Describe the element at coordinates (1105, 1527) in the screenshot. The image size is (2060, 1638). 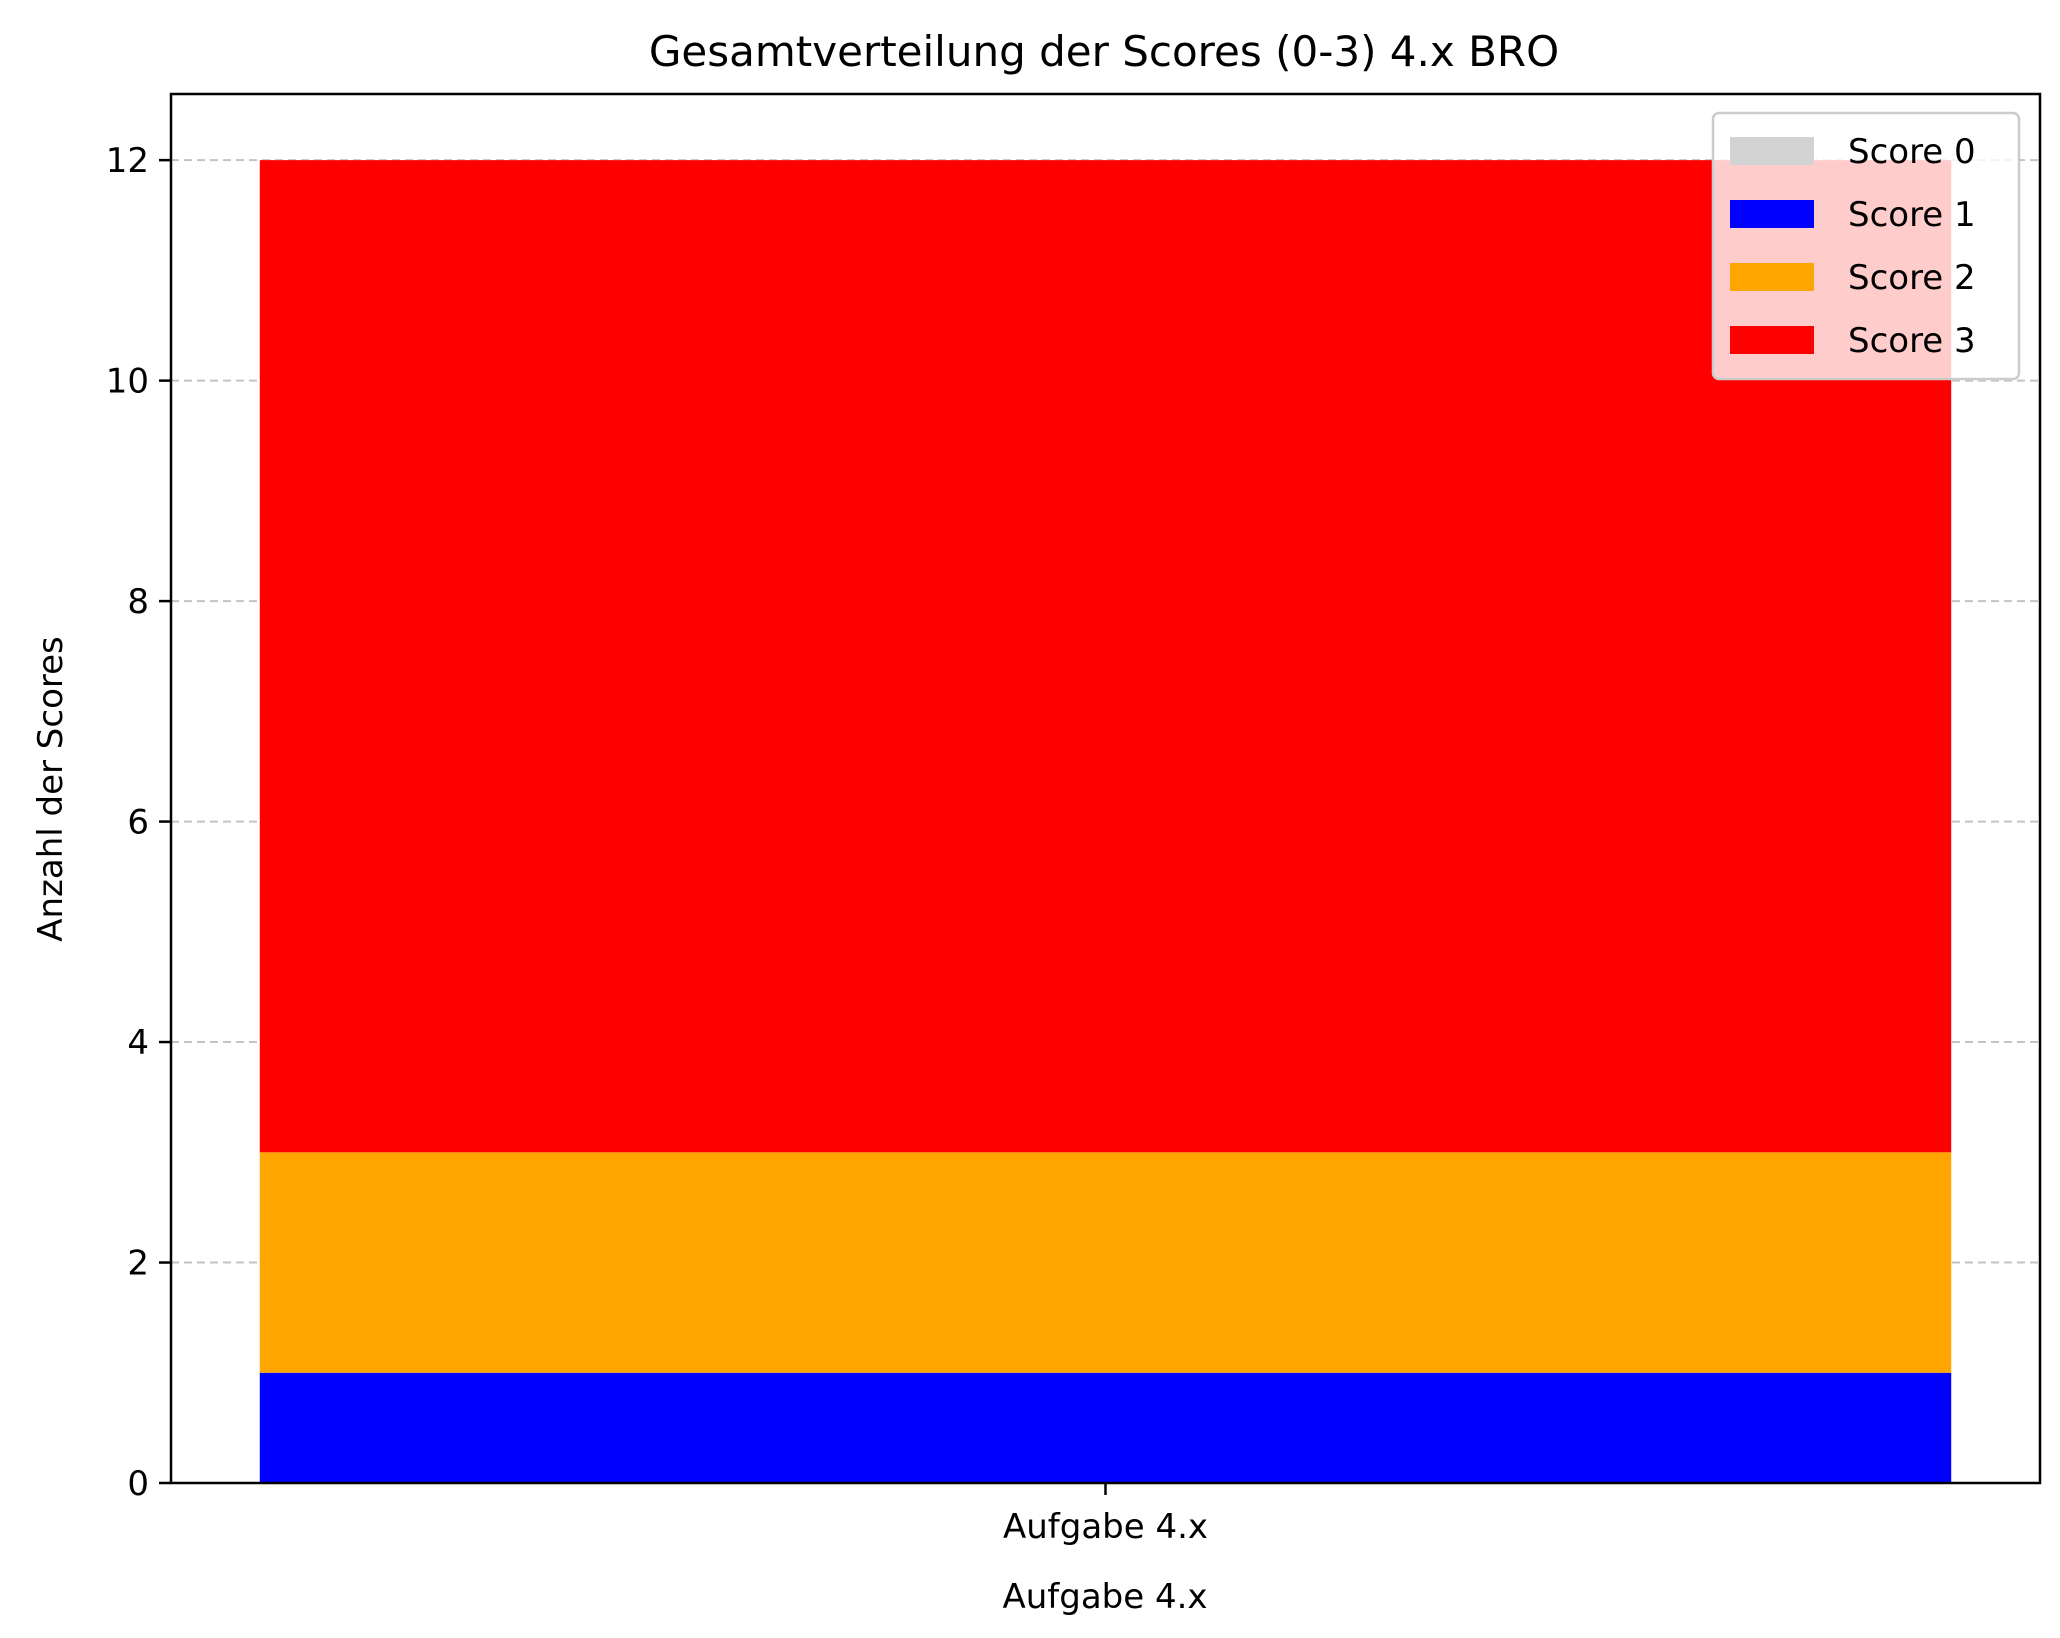
I see `x-tick-label: Aufgabe 4.x` at that location.